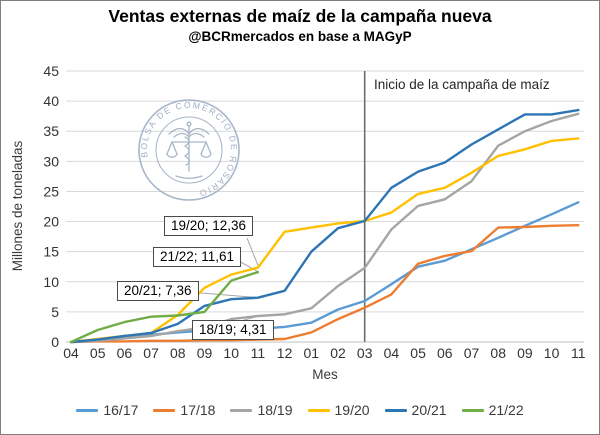  Describe the element at coordinates (462, 84) in the screenshot. I see `campaign-start-label: Inicio de la campaña de maíz` at that location.